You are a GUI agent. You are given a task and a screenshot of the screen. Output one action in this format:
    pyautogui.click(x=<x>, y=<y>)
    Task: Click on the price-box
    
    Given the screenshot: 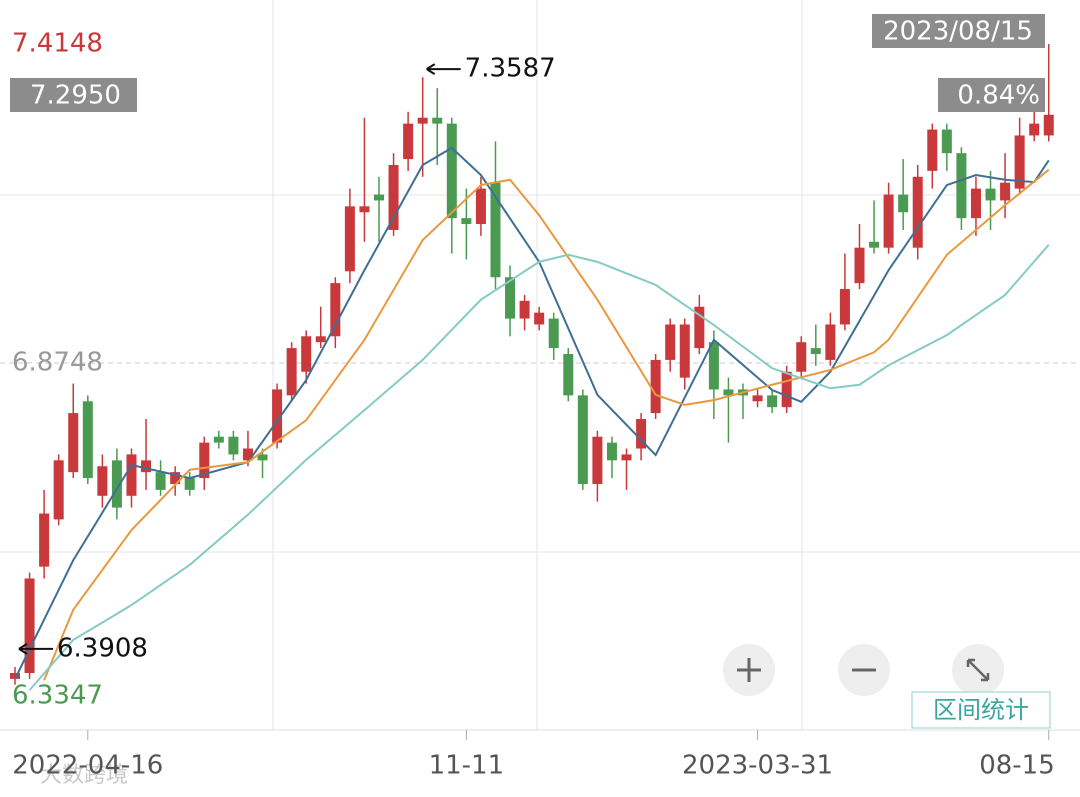 What is the action you would take?
    pyautogui.click(x=73, y=95)
    